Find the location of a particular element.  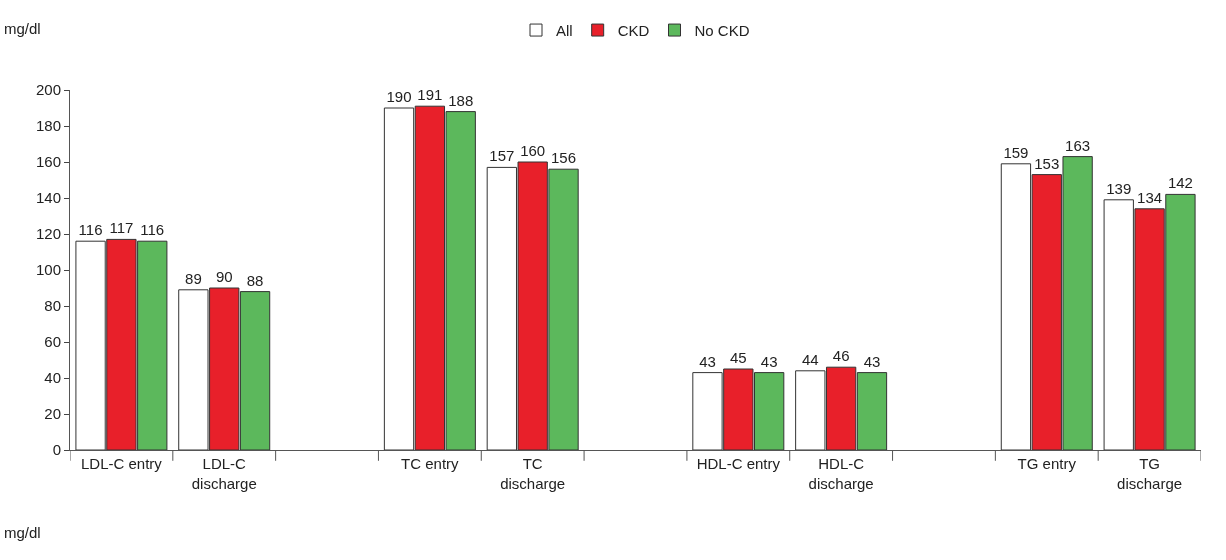

data-label: 90 is located at coordinates (224, 276).